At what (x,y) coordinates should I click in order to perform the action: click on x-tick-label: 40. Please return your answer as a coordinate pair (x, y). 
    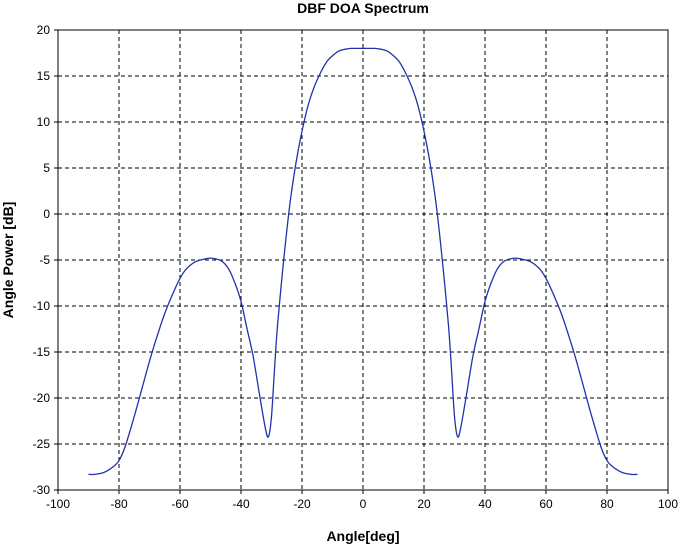
    Looking at the image, I should click on (485, 504).